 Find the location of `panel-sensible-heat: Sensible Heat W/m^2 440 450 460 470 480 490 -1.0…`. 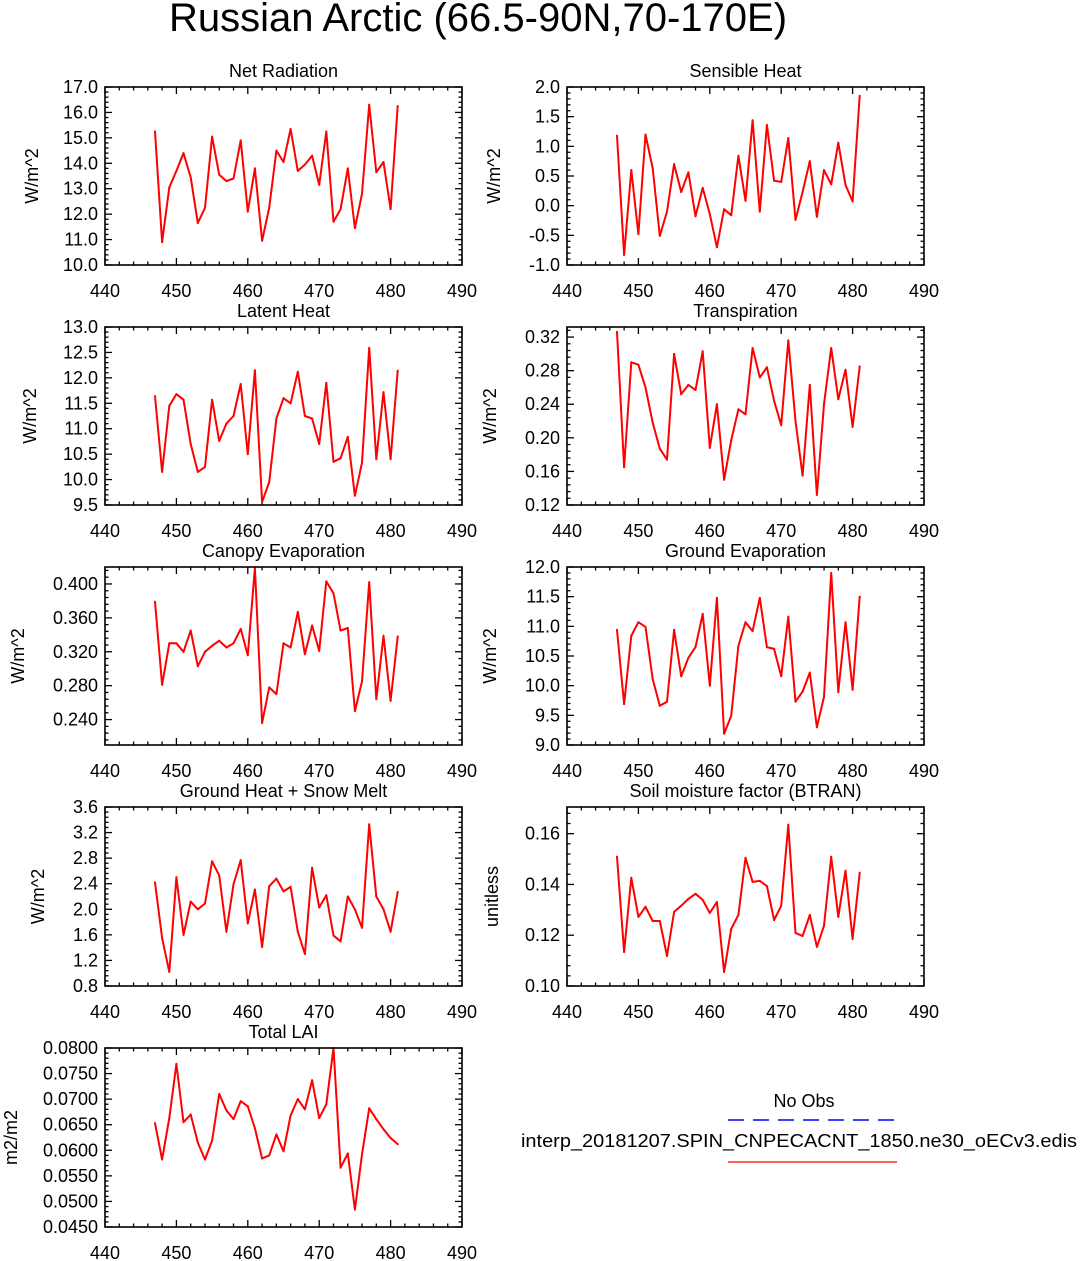

panel-sensible-heat: Sensible Heat W/m^2 440 450 460 470 480 490 -1.0… is located at coordinates (711, 181).